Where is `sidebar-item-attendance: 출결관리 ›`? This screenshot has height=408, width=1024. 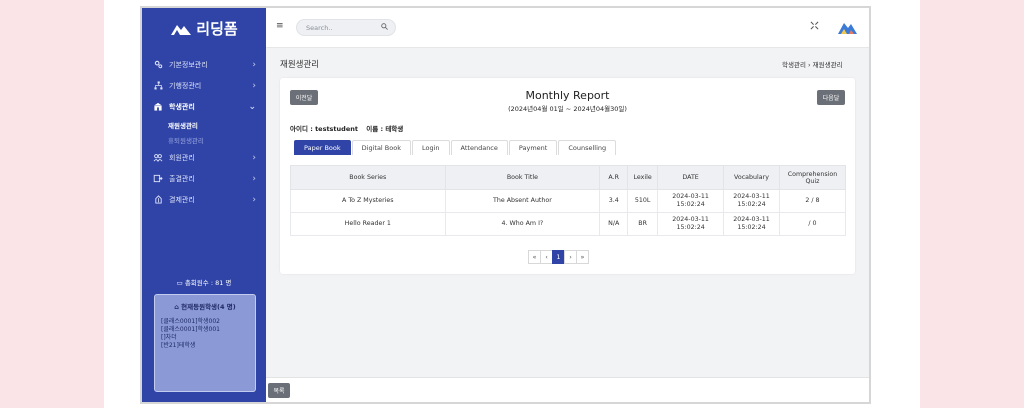 sidebar-item-attendance: 출결관리 › is located at coordinates (204, 178).